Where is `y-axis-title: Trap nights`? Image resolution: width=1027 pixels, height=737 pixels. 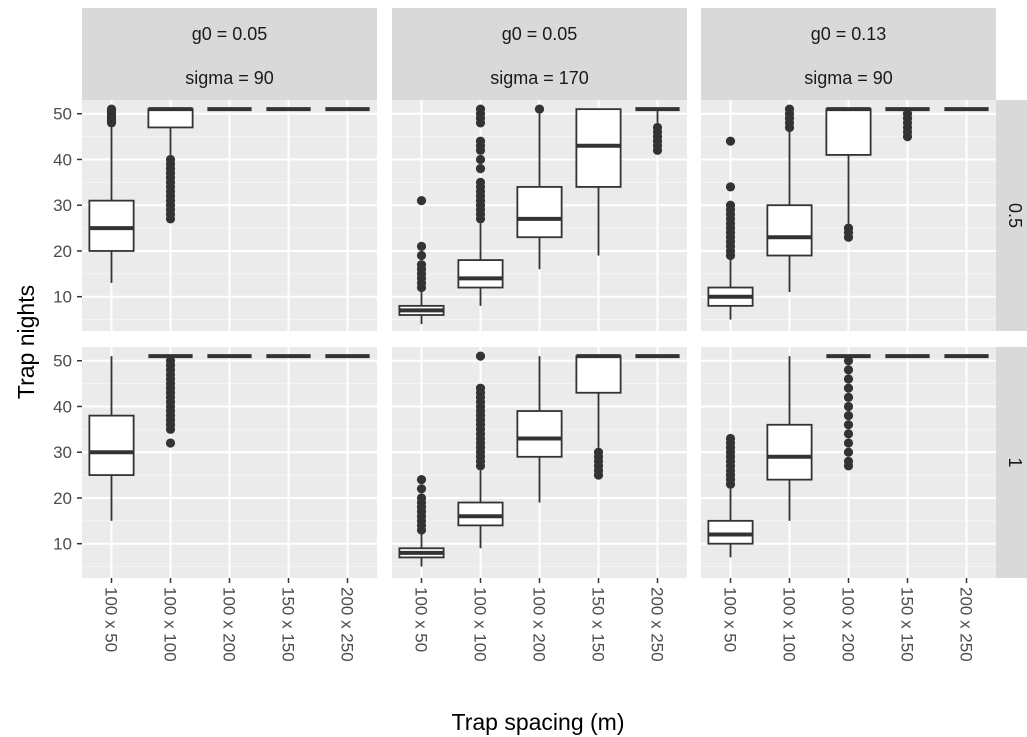
y-axis-title: Trap nights is located at coordinates (26, 342).